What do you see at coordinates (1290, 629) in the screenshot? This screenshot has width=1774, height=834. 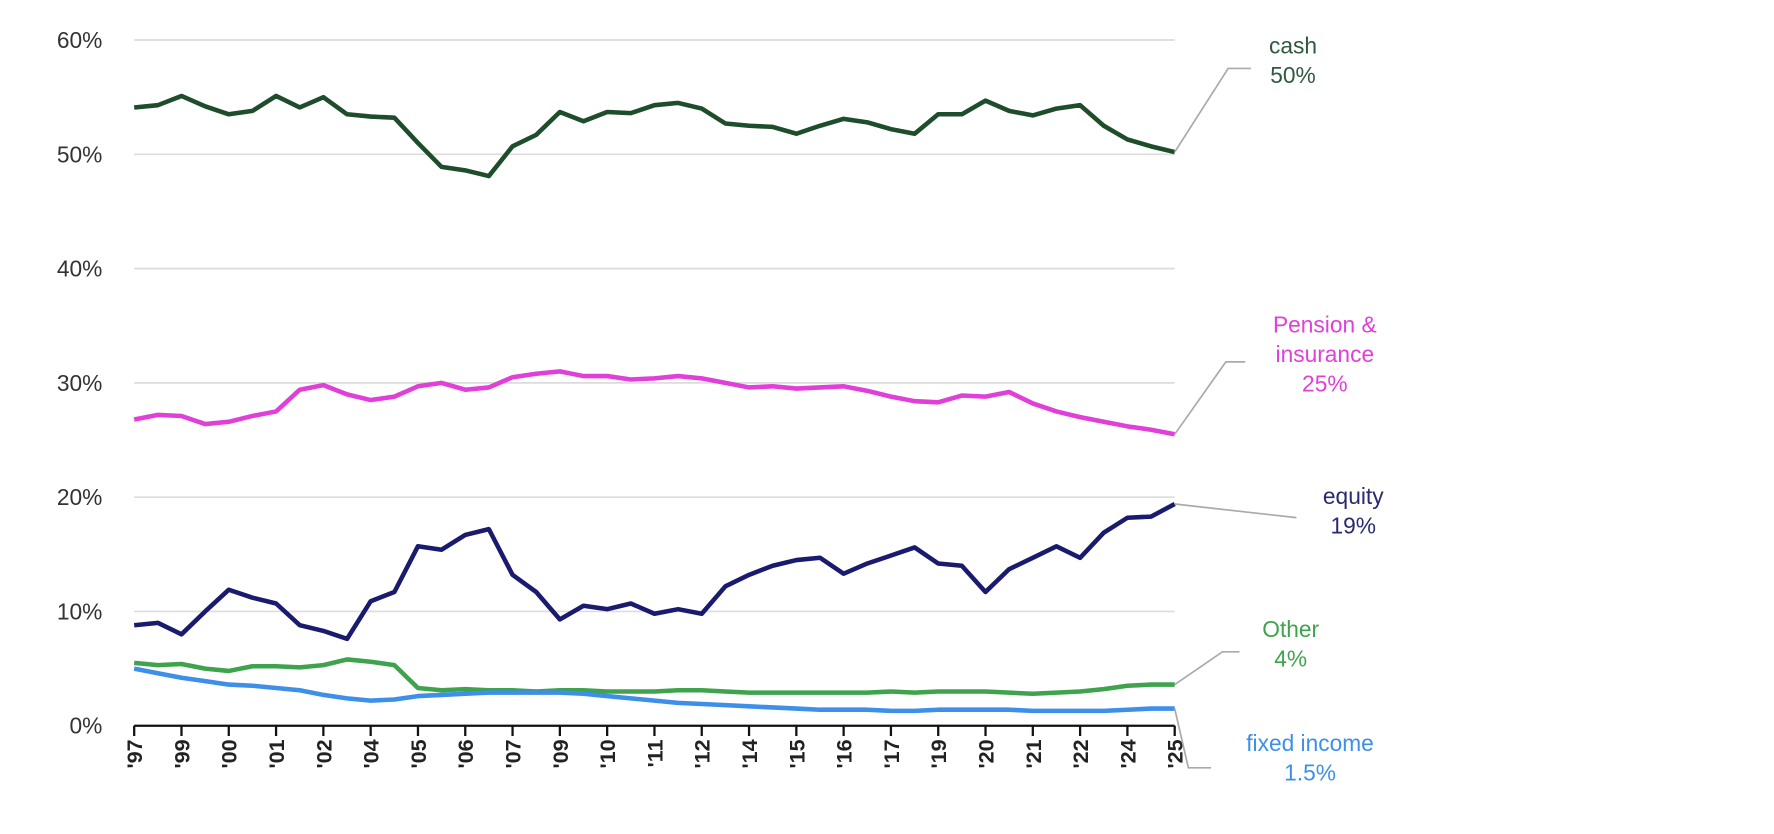 I see `series-label-name: Other` at bounding box center [1290, 629].